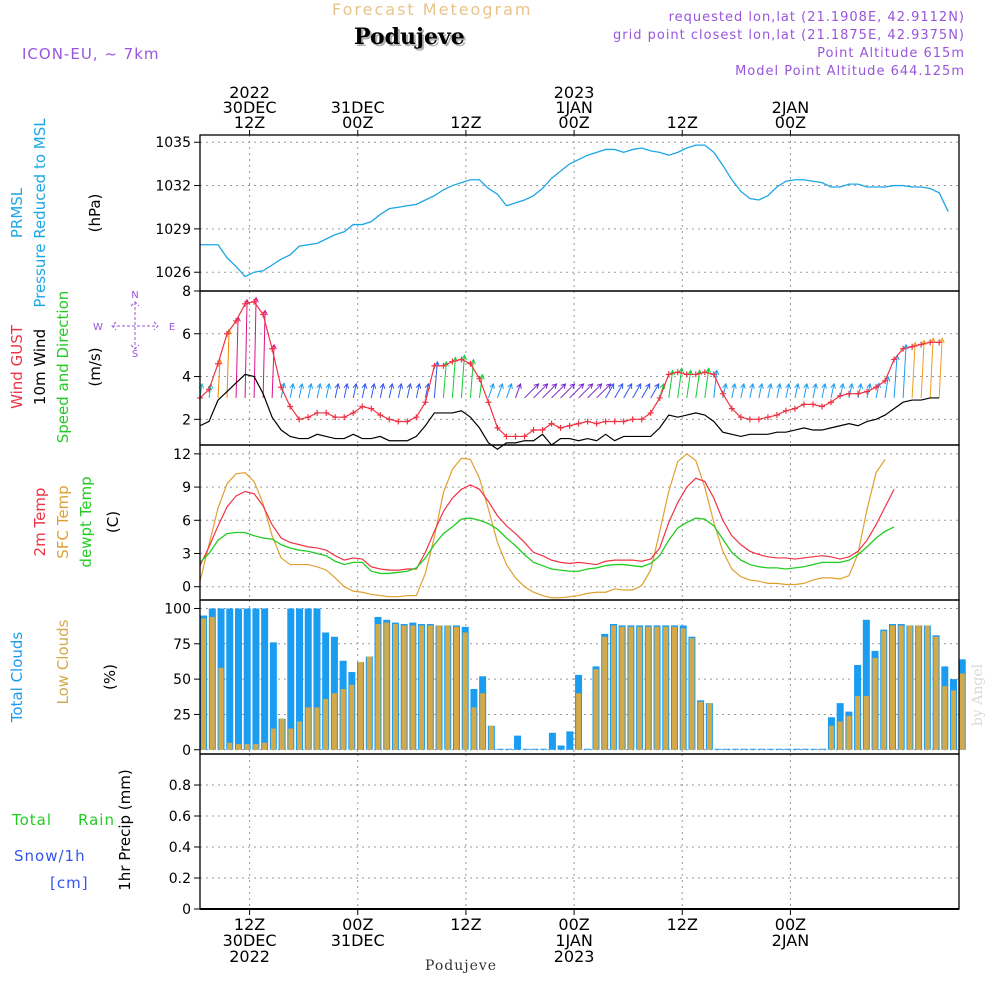 The image size is (1000, 1000). I want to click on snow-label: Snow/1h, so click(50, 856).